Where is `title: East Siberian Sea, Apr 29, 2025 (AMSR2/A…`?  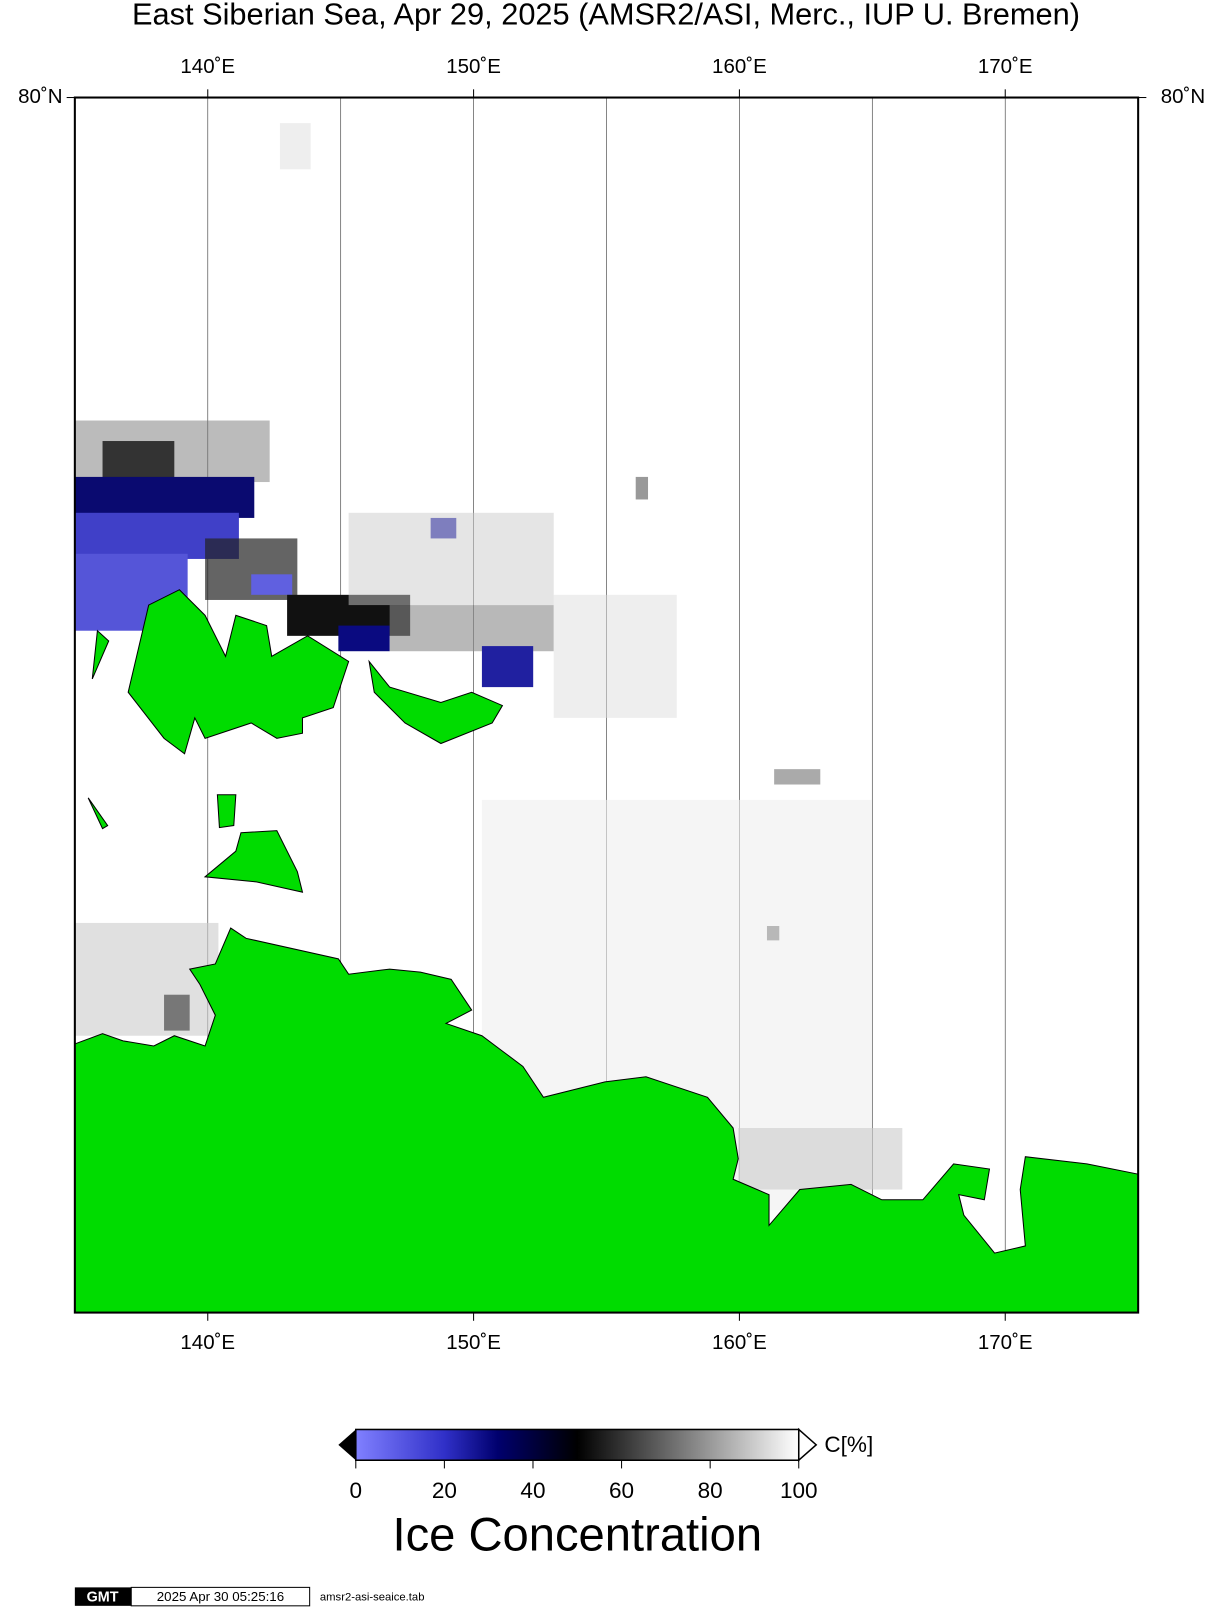
title: East Siberian Sea, Apr 29, 2025 (AMSR2/A… is located at coordinates (606, 16).